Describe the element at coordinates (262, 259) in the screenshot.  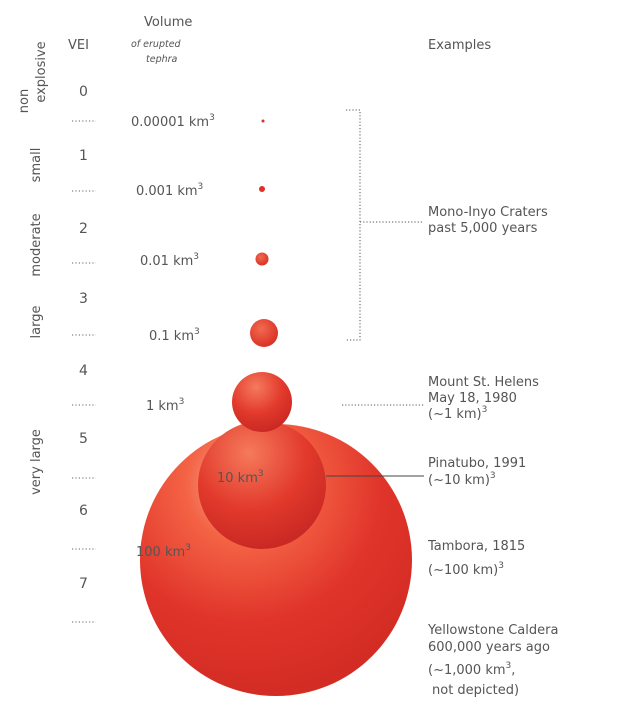
I see `sphere-0.01-km3` at that location.